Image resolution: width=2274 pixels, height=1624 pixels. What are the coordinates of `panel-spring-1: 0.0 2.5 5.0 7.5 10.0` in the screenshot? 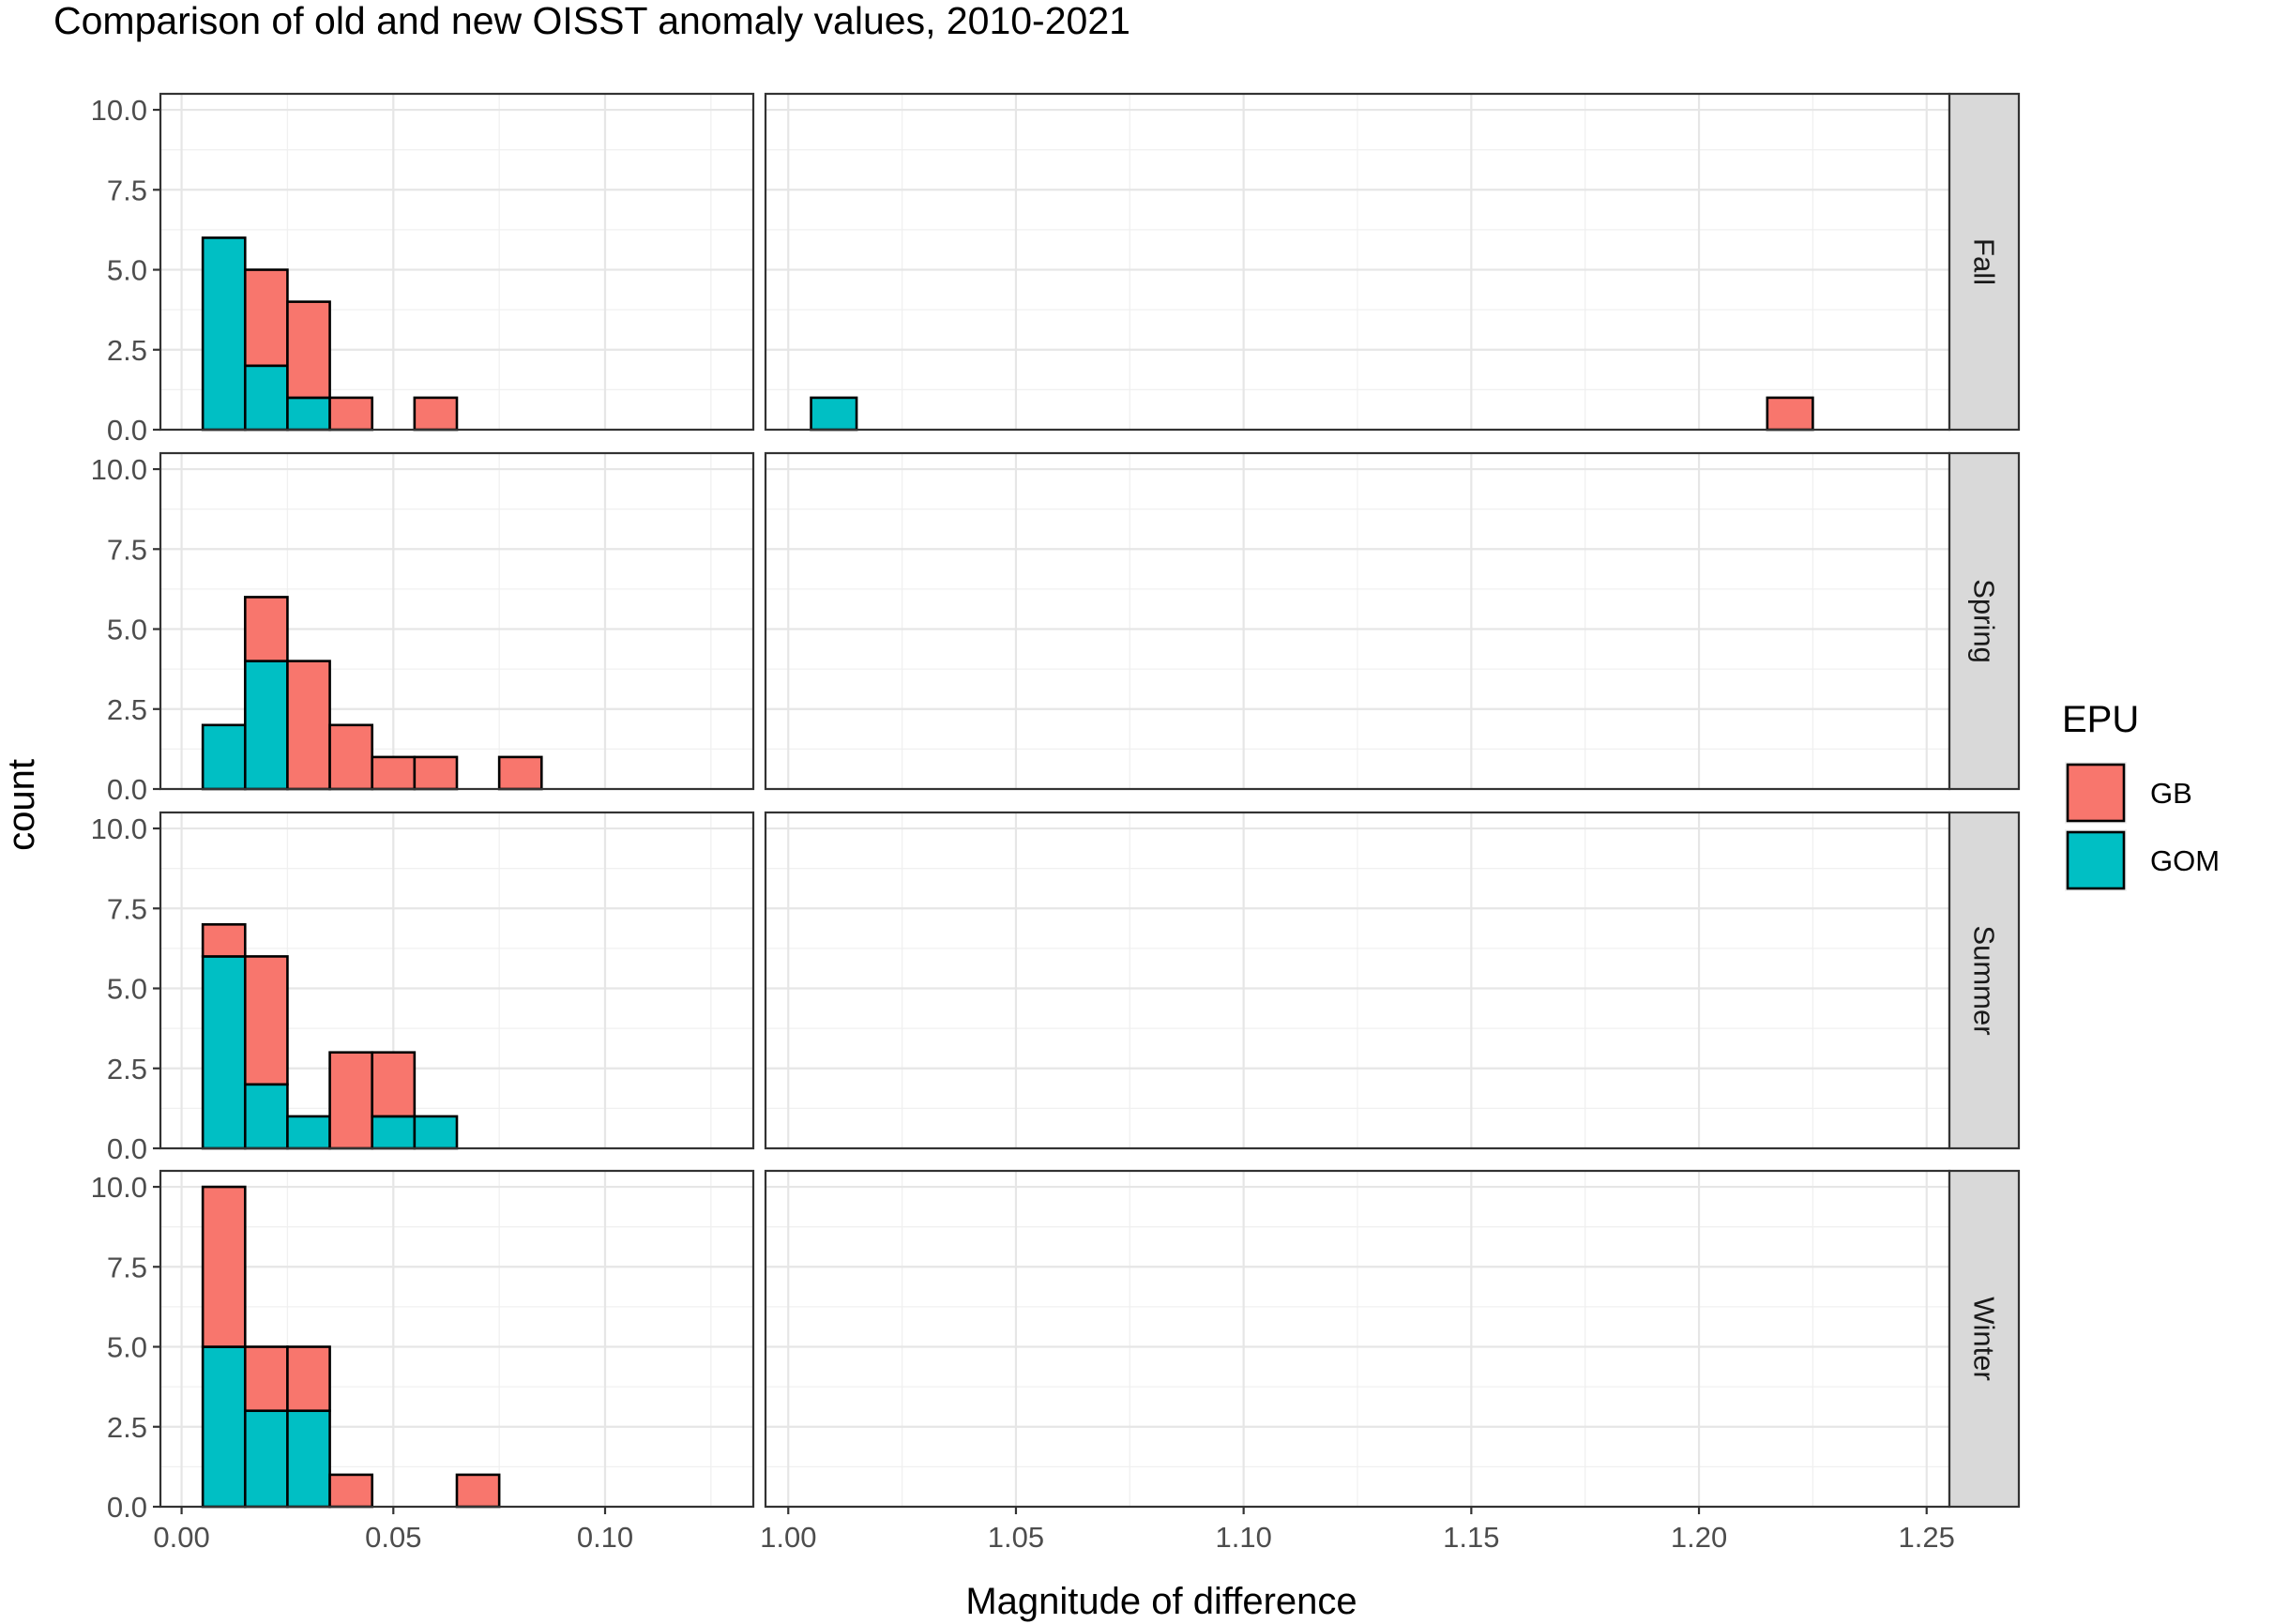 It's located at (423, 629).